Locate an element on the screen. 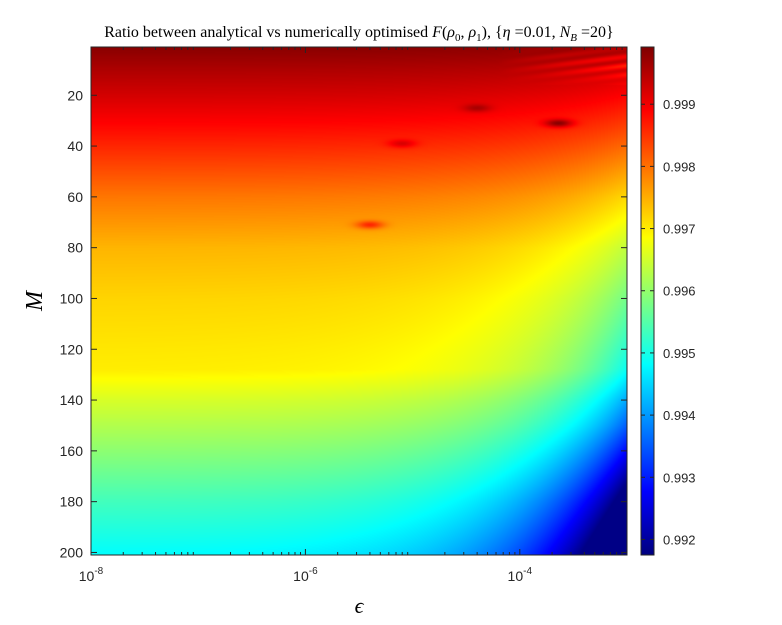 This screenshot has height=625, width=782. colorbar-tick-label: 0.999 is located at coordinates (679, 104).